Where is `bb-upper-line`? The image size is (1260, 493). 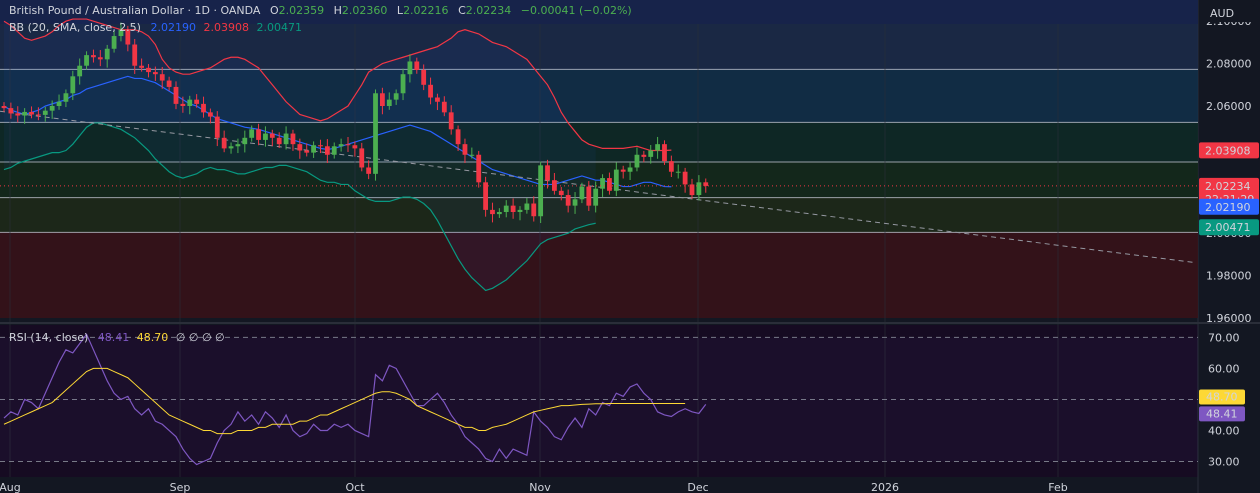 bb-upper-line is located at coordinates (337, 85).